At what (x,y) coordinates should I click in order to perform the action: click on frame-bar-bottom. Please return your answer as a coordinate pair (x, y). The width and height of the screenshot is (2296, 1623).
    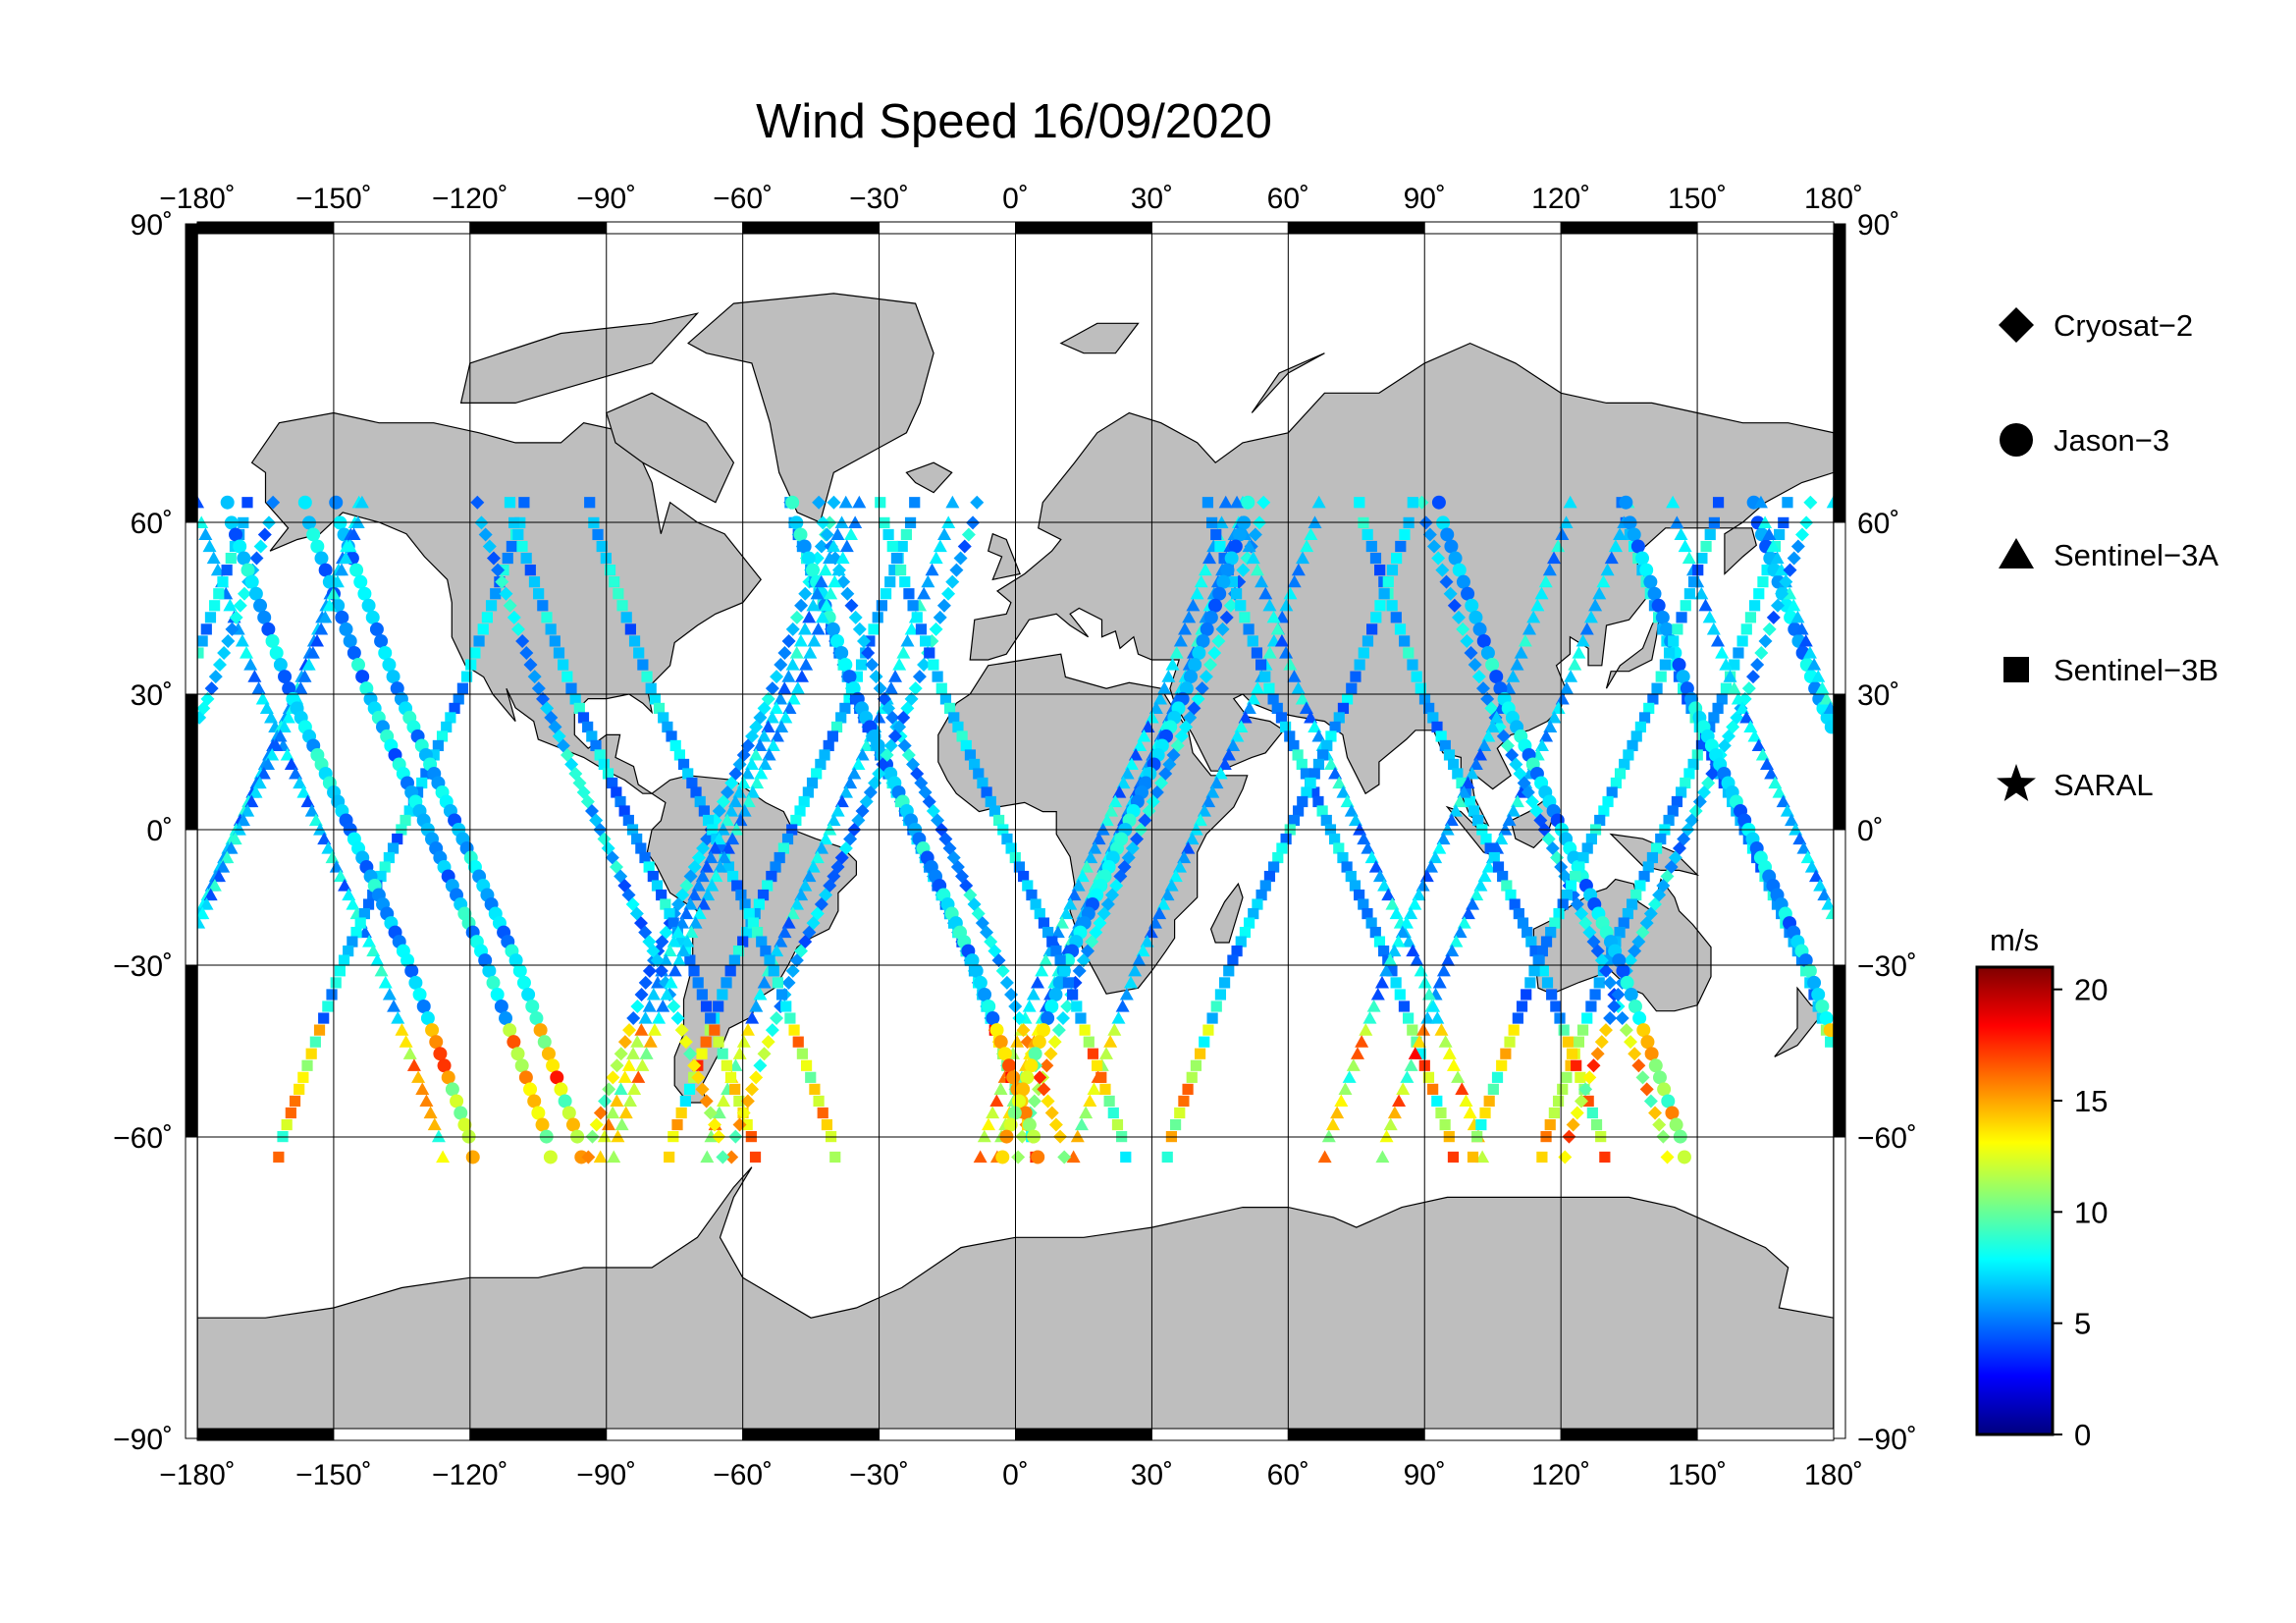
    Looking at the image, I should click on (1629, 1434).